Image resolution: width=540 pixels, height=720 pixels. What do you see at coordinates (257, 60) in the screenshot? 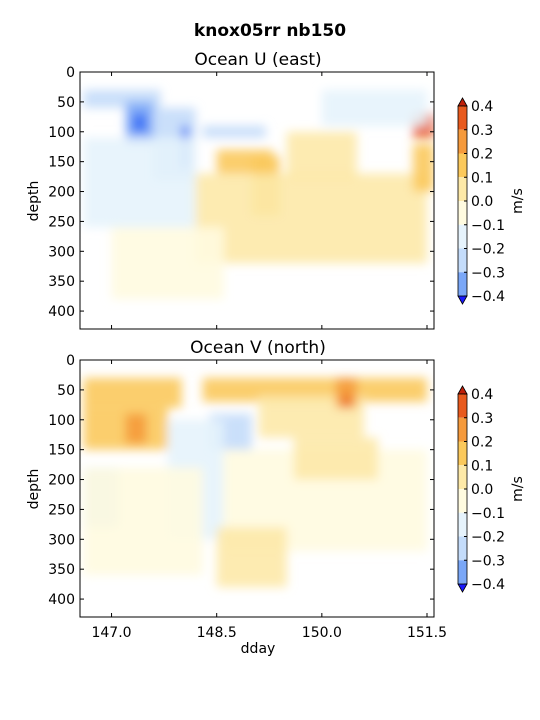
I see `panel-u-title: Ocean U (east)` at bounding box center [257, 60].